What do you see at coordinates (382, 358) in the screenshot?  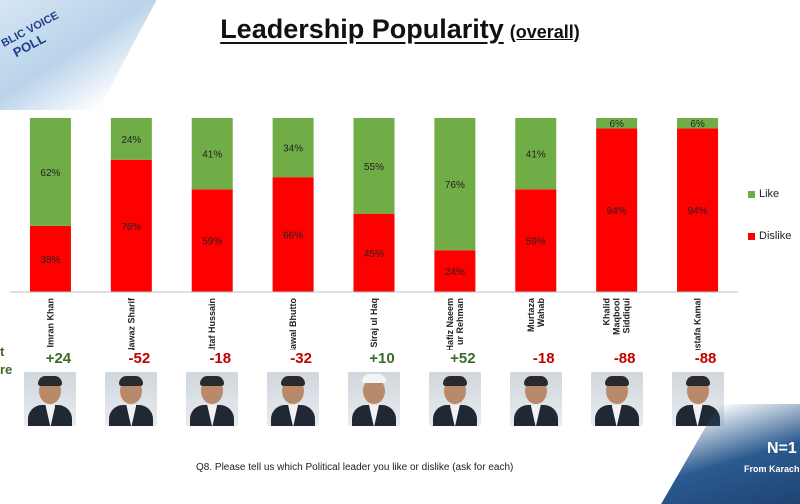 I see `net-score-siraj-ul-haq: +10` at bounding box center [382, 358].